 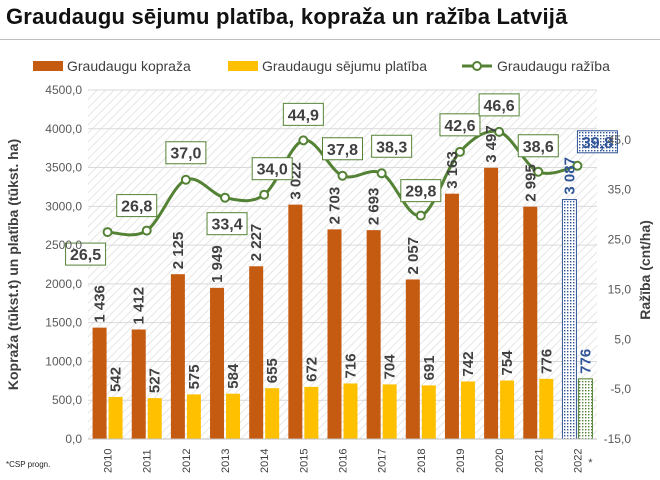 What do you see at coordinates (233, 376) in the screenshot?
I see `data-label-area: 584` at bounding box center [233, 376].